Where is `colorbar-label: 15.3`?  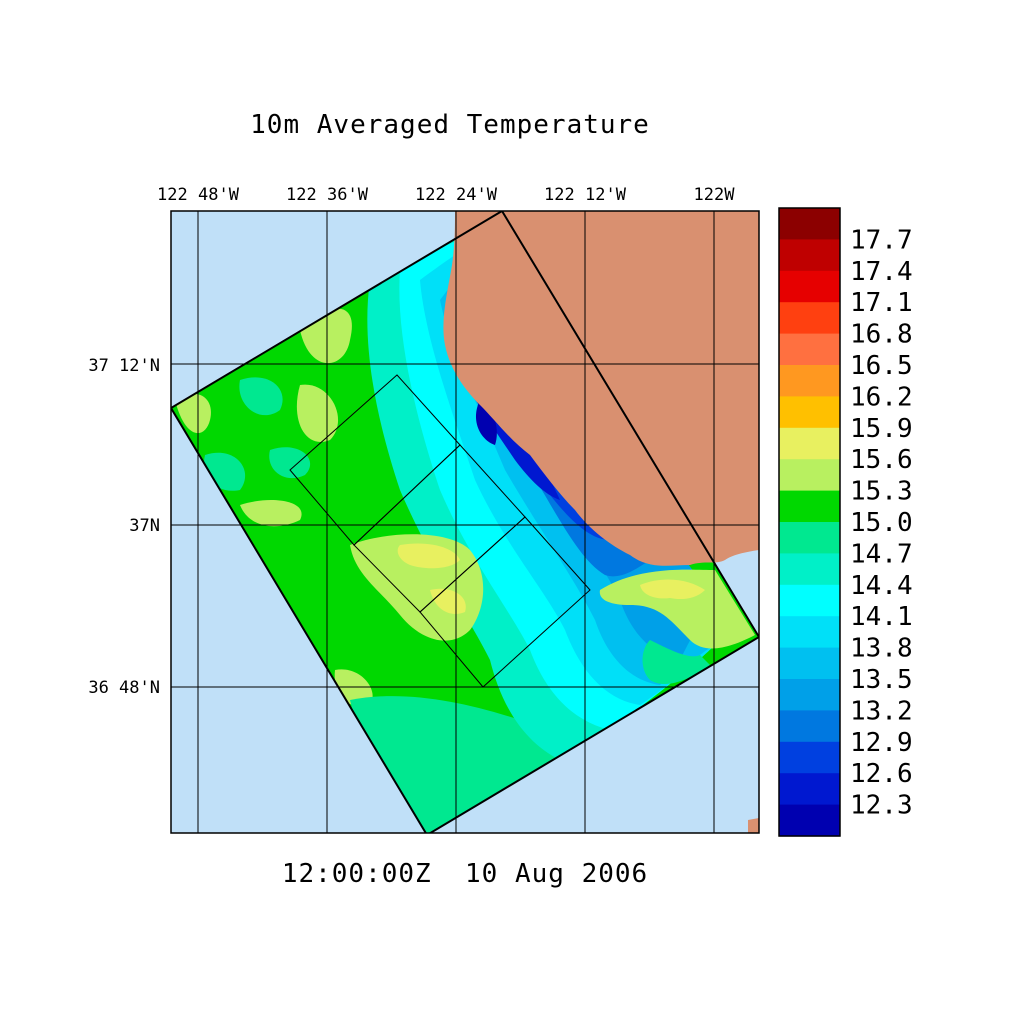
colorbar-label: 15.3 is located at coordinates (881, 492).